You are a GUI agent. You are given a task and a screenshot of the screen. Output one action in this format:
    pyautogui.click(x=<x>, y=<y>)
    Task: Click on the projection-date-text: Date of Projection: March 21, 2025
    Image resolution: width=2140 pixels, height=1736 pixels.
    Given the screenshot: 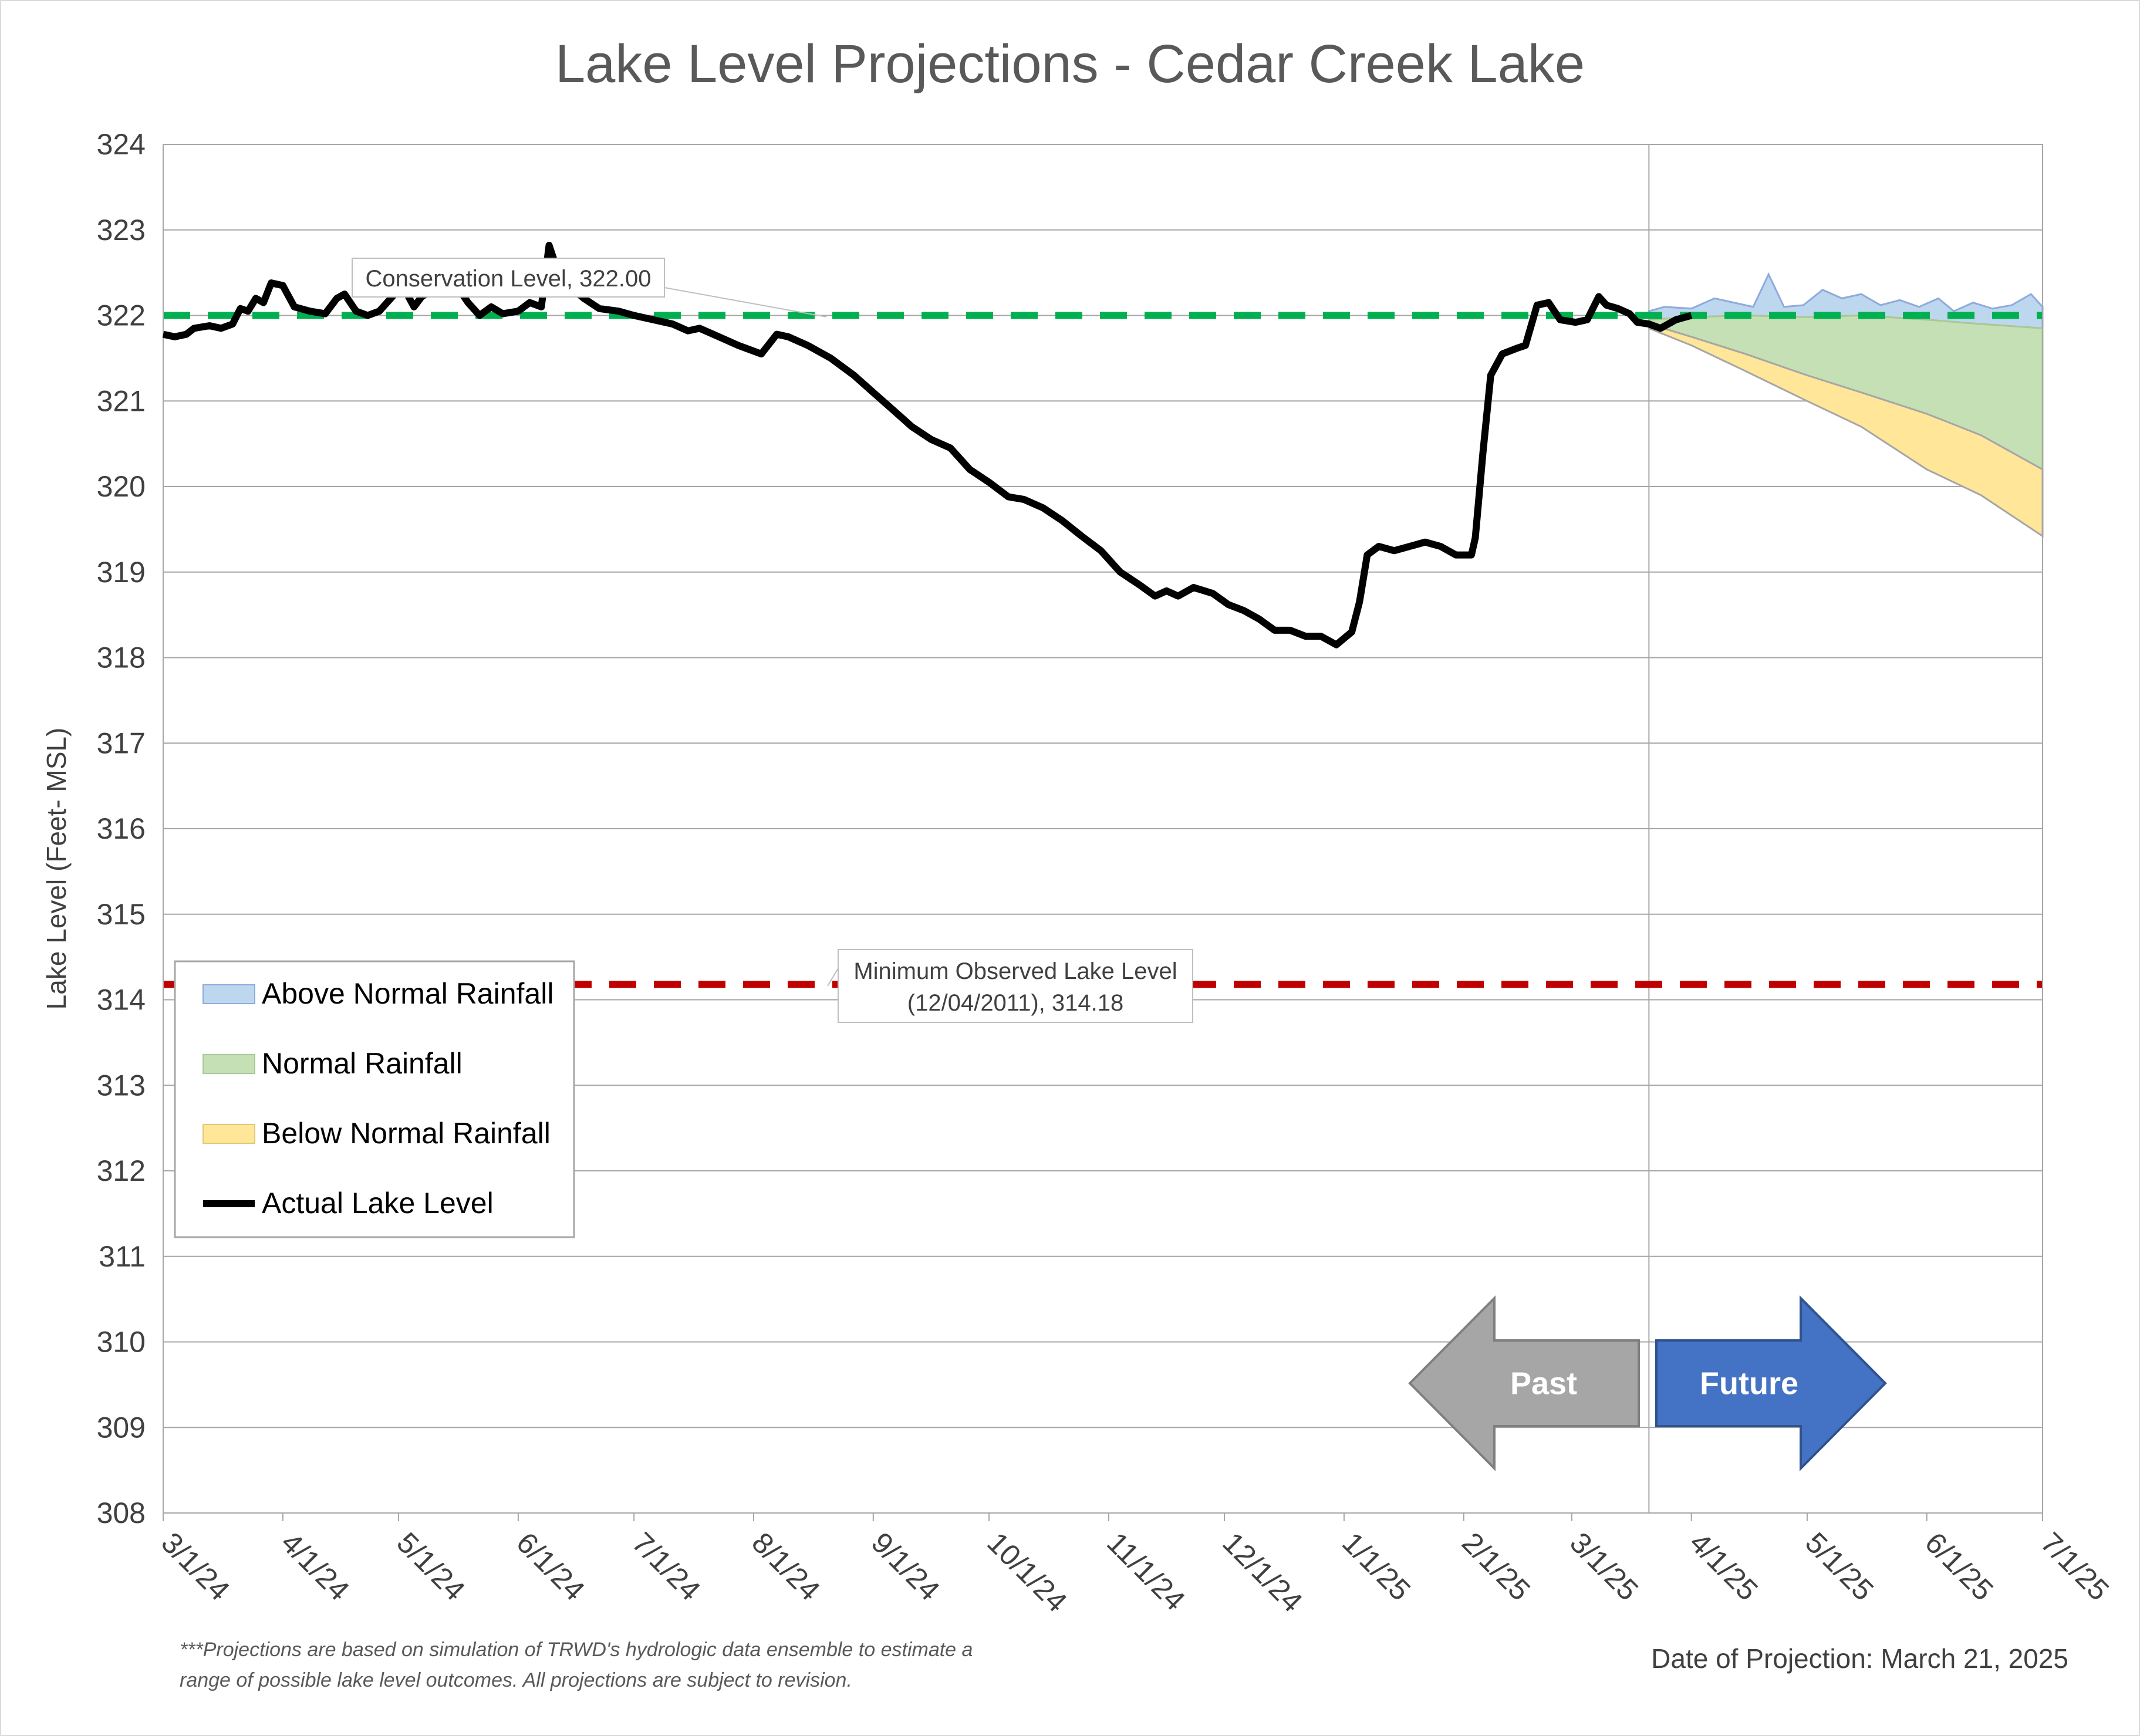 What is the action you would take?
    pyautogui.click(x=1859, y=1658)
    